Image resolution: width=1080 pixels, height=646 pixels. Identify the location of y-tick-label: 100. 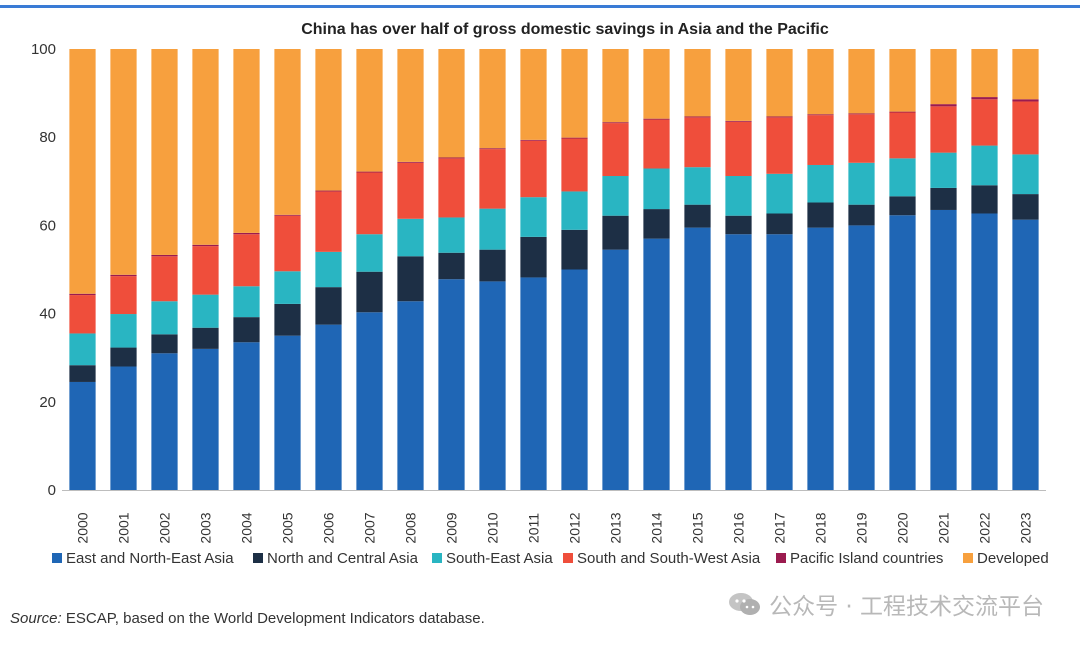
(43, 49).